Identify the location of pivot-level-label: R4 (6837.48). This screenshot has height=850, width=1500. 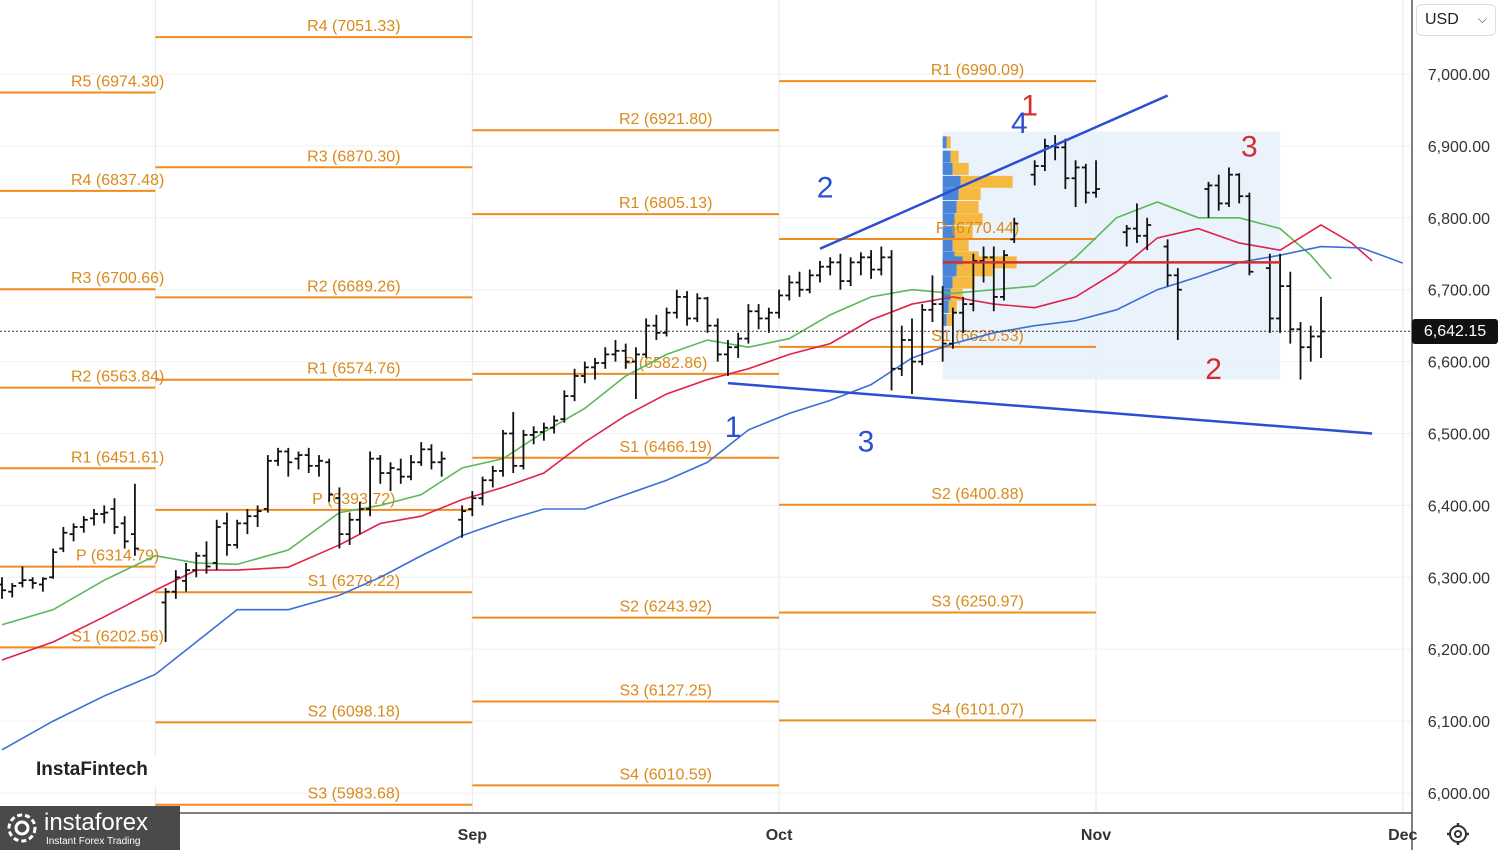
(117, 180).